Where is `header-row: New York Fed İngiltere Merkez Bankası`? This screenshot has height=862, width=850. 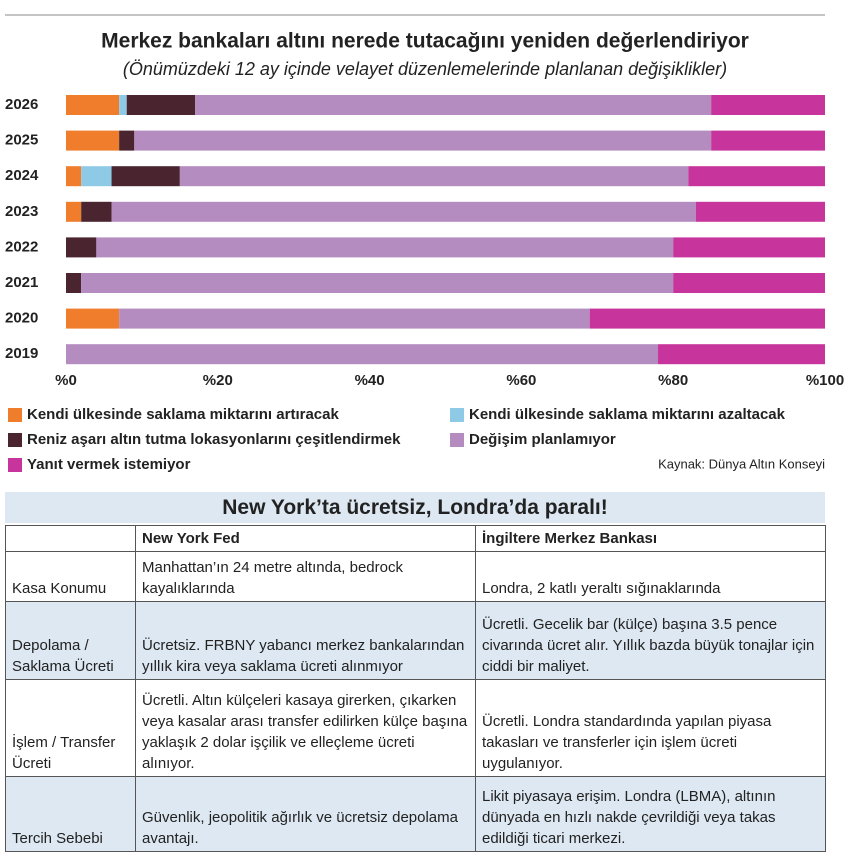
header-row: New York Fed İngiltere Merkez Bankası is located at coordinates (415, 538).